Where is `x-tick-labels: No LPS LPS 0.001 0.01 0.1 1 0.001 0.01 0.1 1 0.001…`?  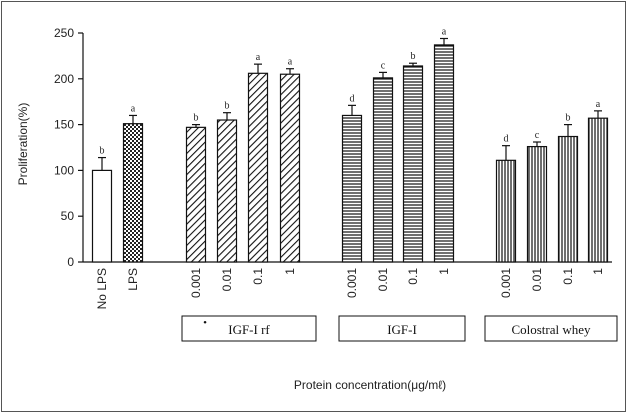
x-tick-labels: No LPS LPS 0.001 0.01 0.1 1 0.001 0.01 0.1 1 0.001… is located at coordinates (350, 289).